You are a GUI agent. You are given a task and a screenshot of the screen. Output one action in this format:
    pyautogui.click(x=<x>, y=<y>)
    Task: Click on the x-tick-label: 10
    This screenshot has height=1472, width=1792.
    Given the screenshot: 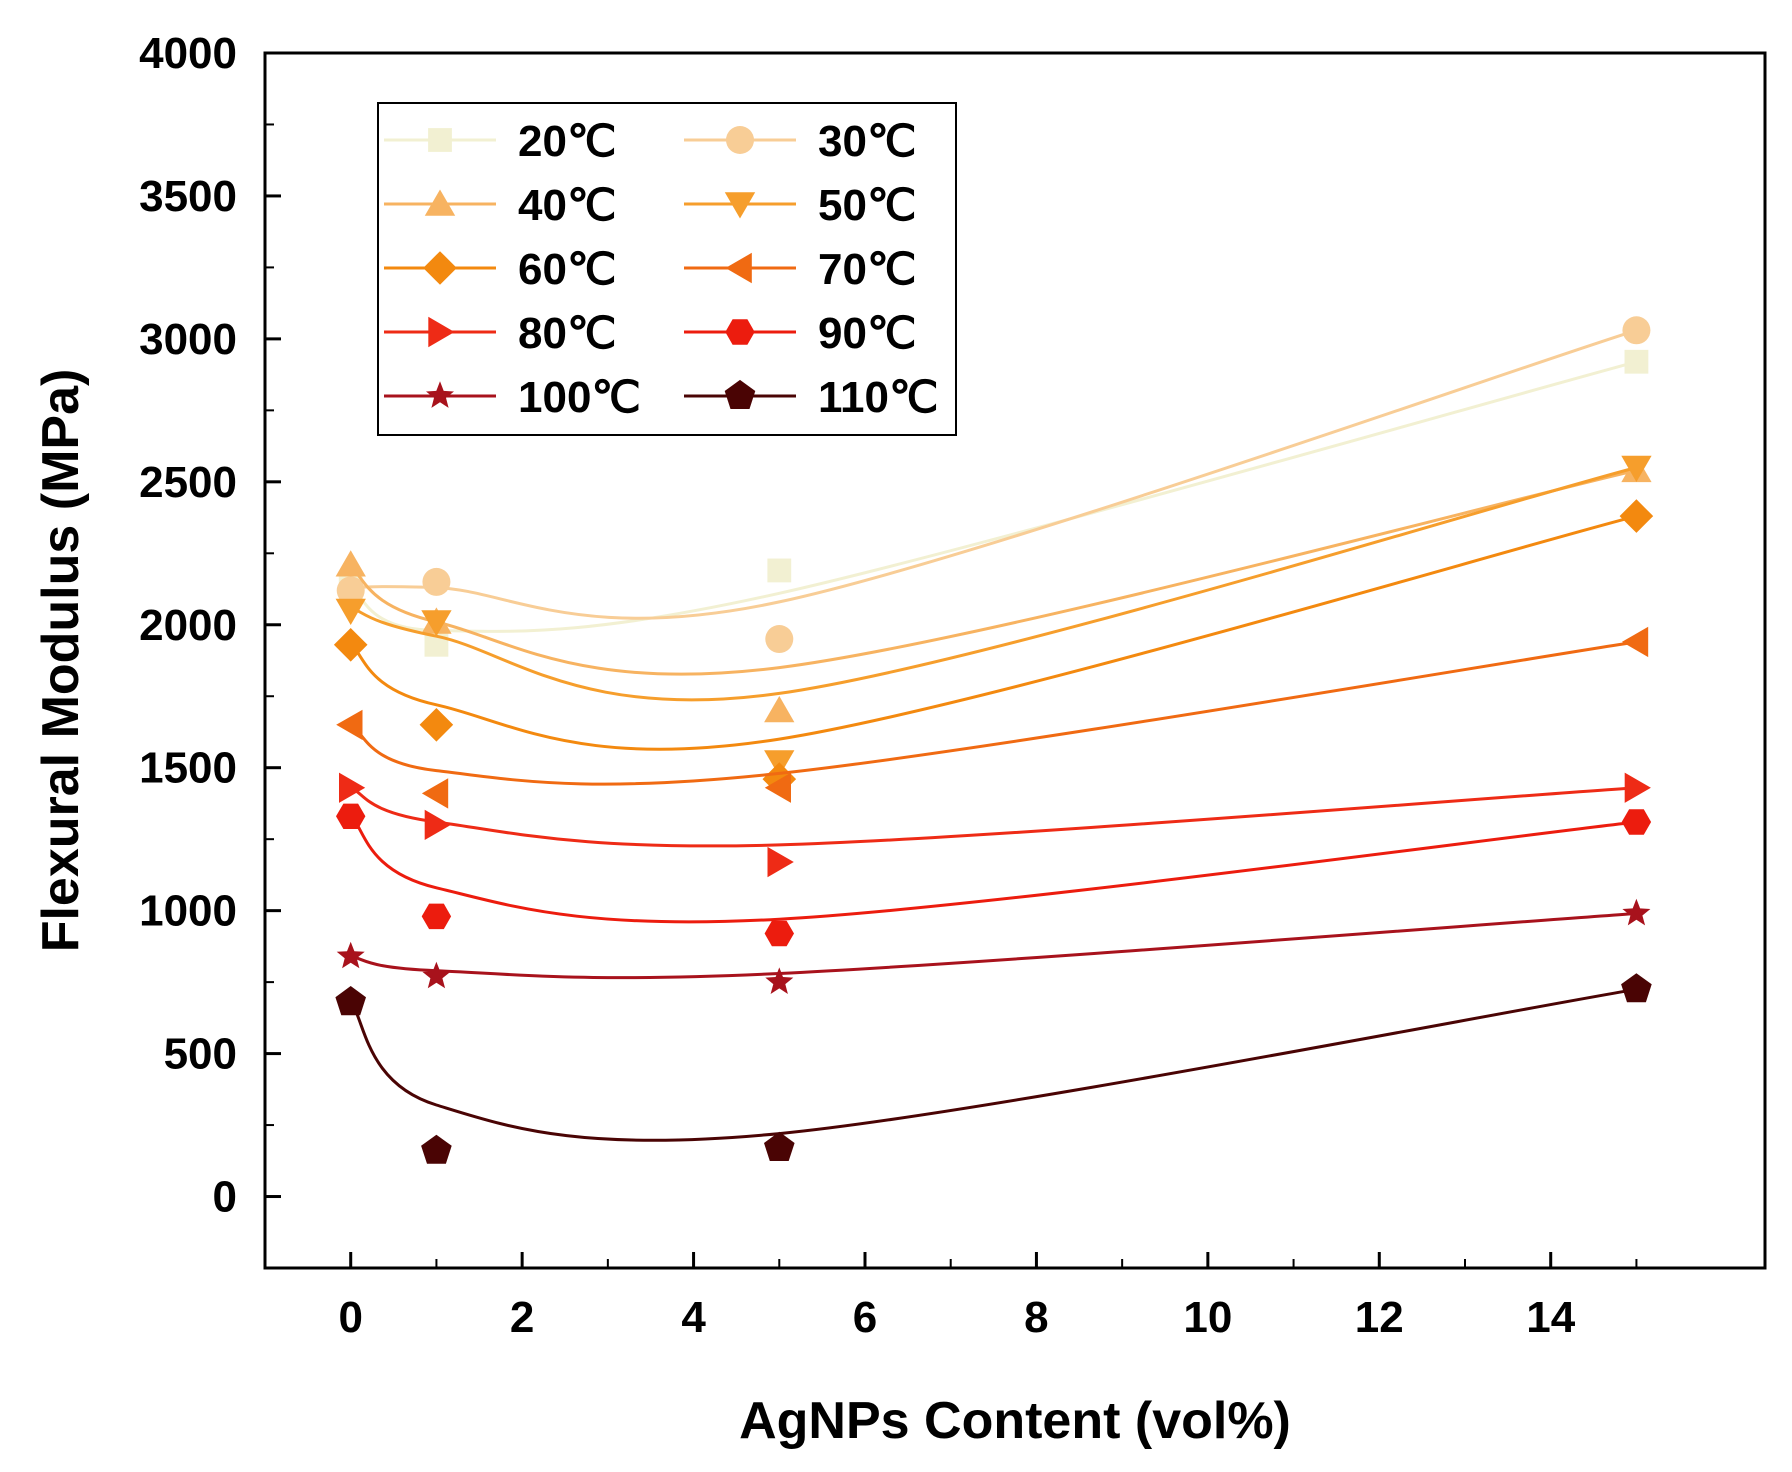 What is the action you would take?
    pyautogui.click(x=1207, y=1317)
    